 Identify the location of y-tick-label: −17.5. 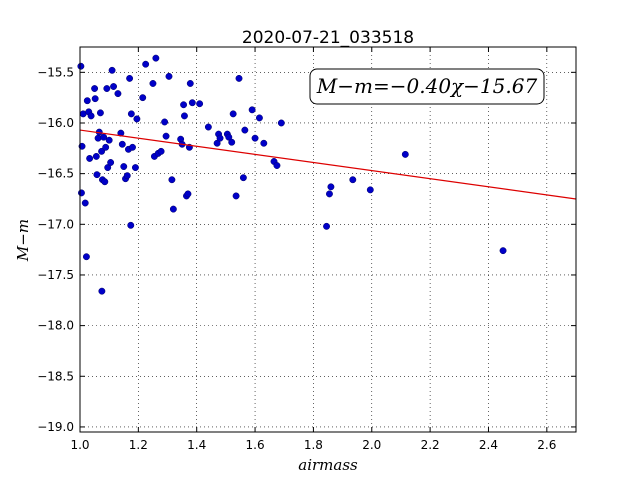
(55, 275).